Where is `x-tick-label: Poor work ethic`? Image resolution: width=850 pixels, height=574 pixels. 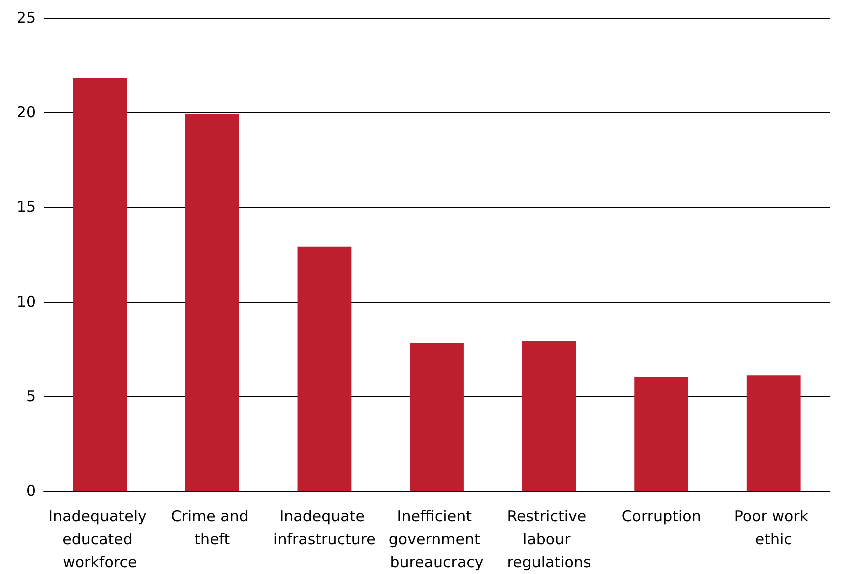 x-tick-label: Poor work ethic is located at coordinates (774, 528).